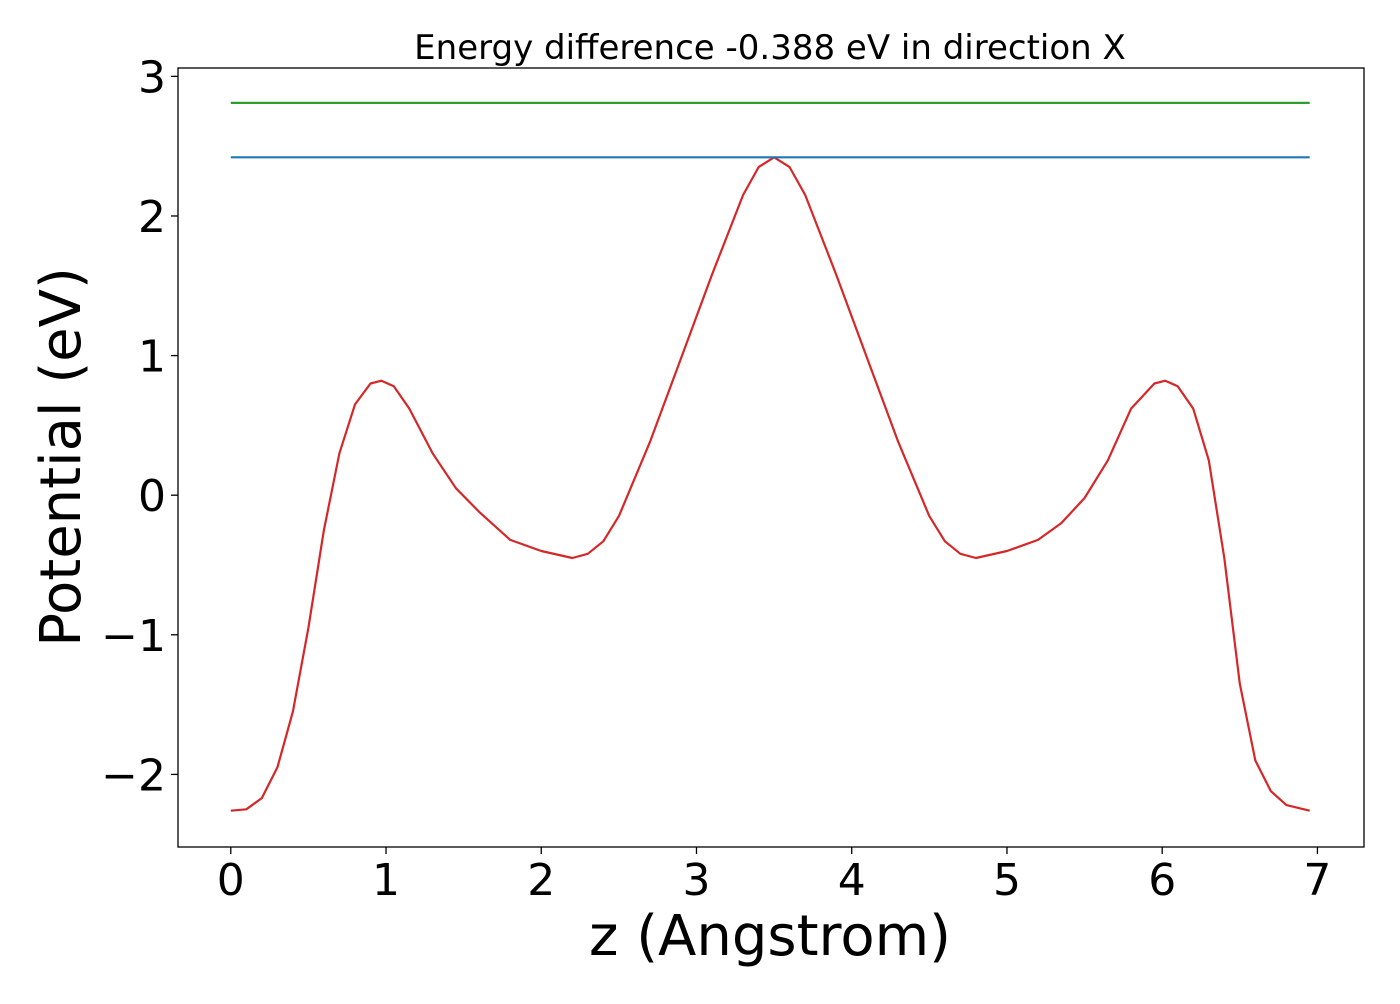  Describe the element at coordinates (1162, 880) in the screenshot. I see `x-tick-label: 6` at that location.